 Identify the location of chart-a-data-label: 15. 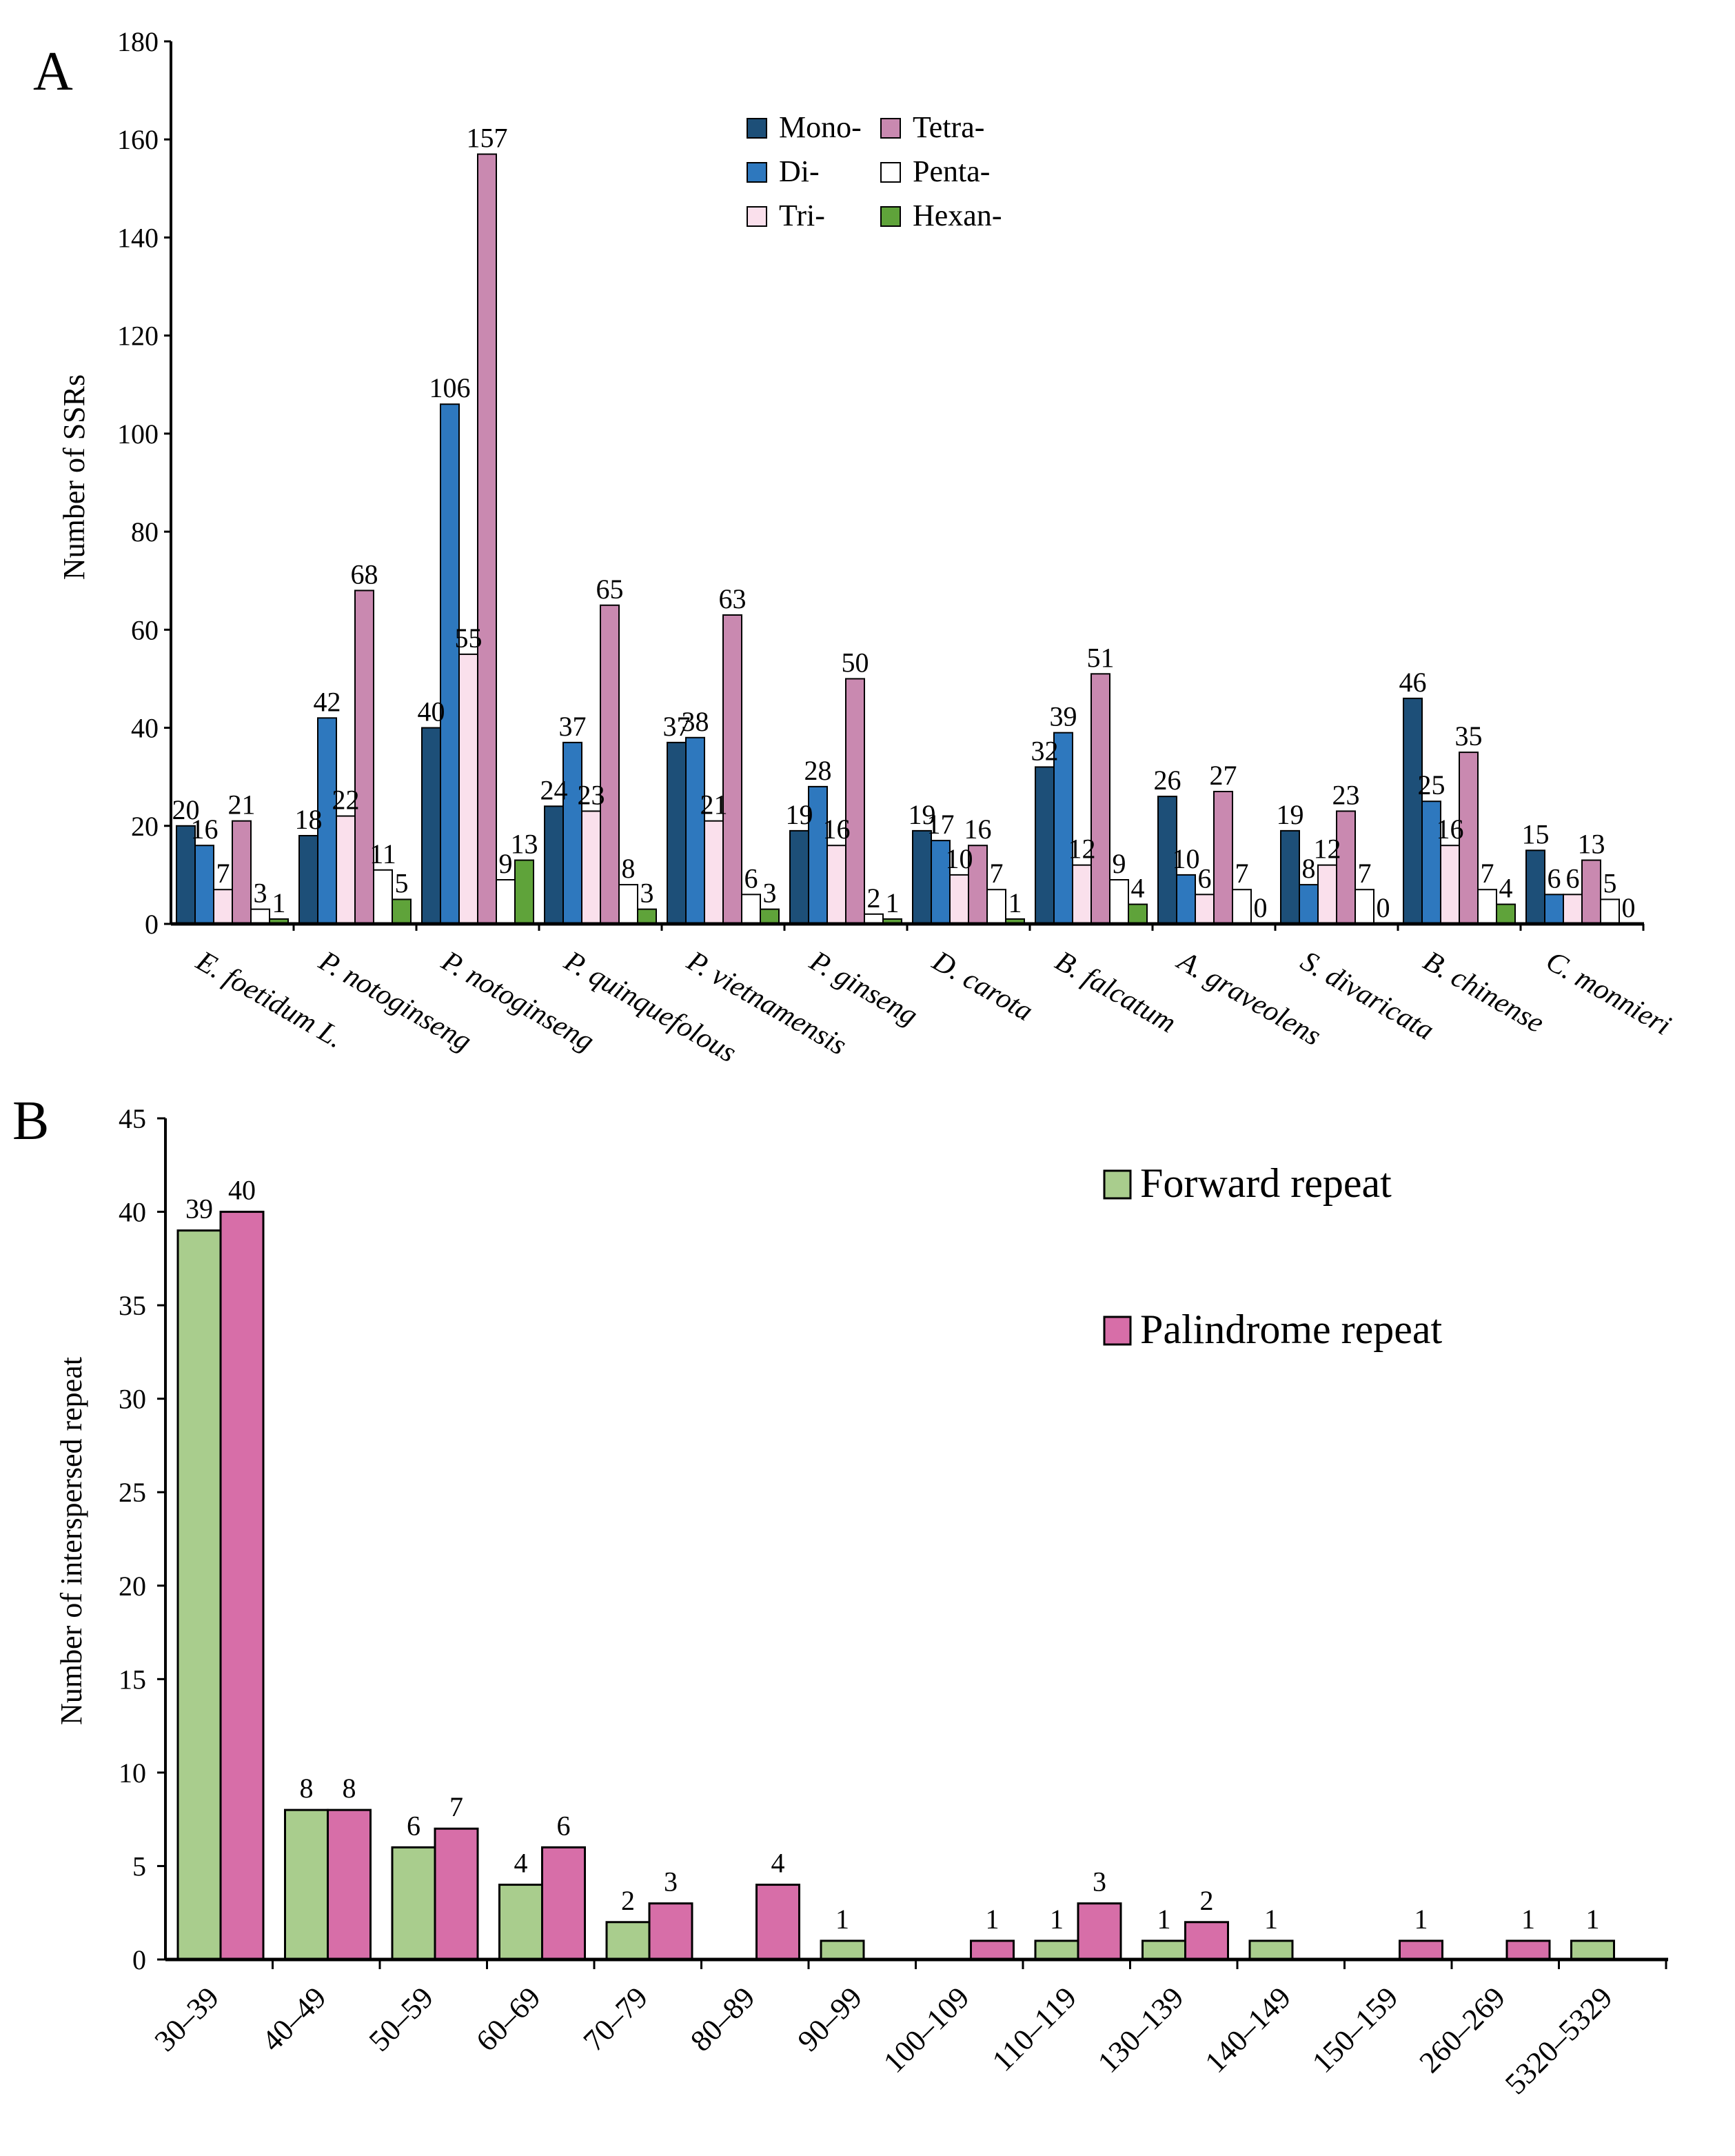
(1536, 833).